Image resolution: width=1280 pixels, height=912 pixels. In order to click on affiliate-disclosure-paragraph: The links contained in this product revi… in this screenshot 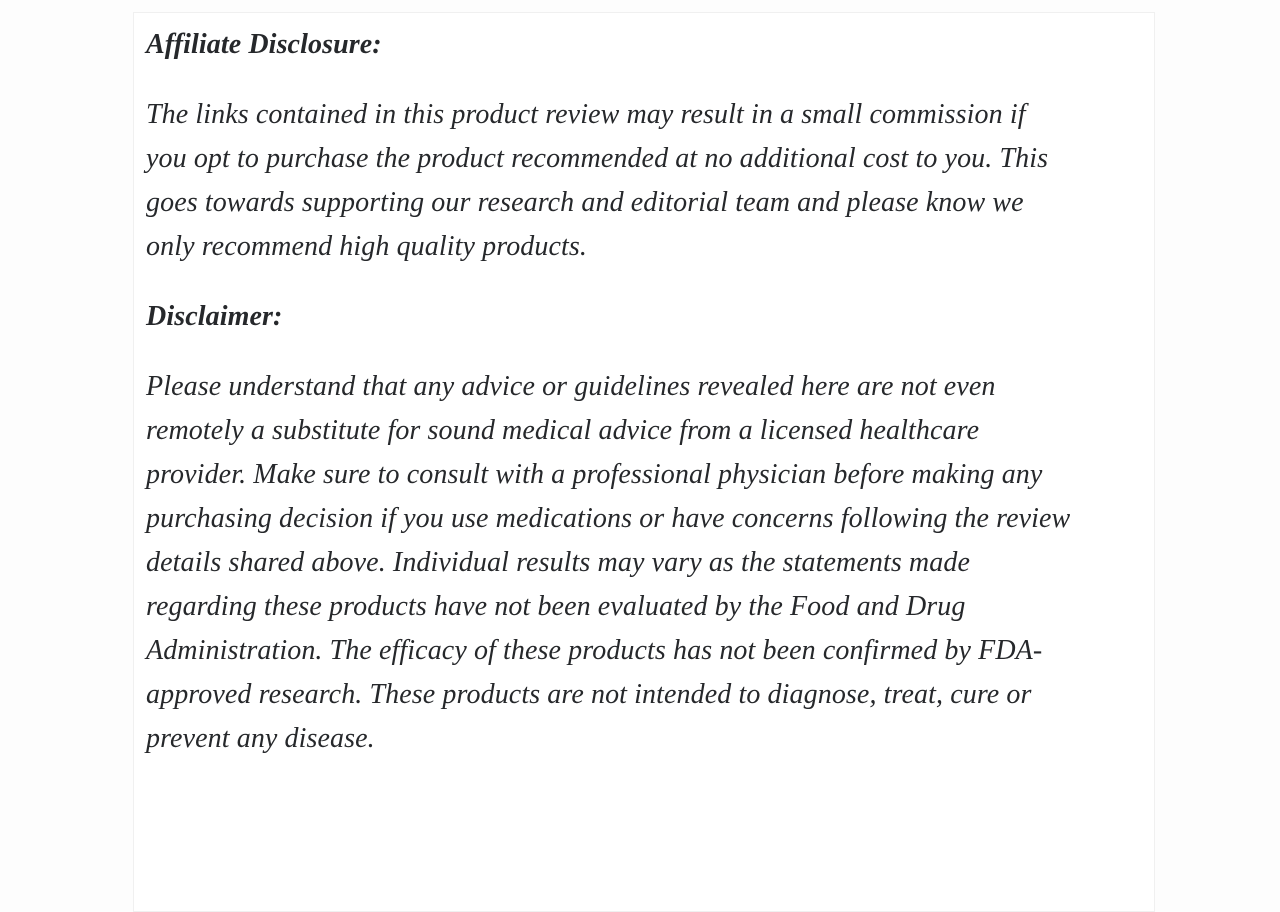, I will do `click(597, 180)`.